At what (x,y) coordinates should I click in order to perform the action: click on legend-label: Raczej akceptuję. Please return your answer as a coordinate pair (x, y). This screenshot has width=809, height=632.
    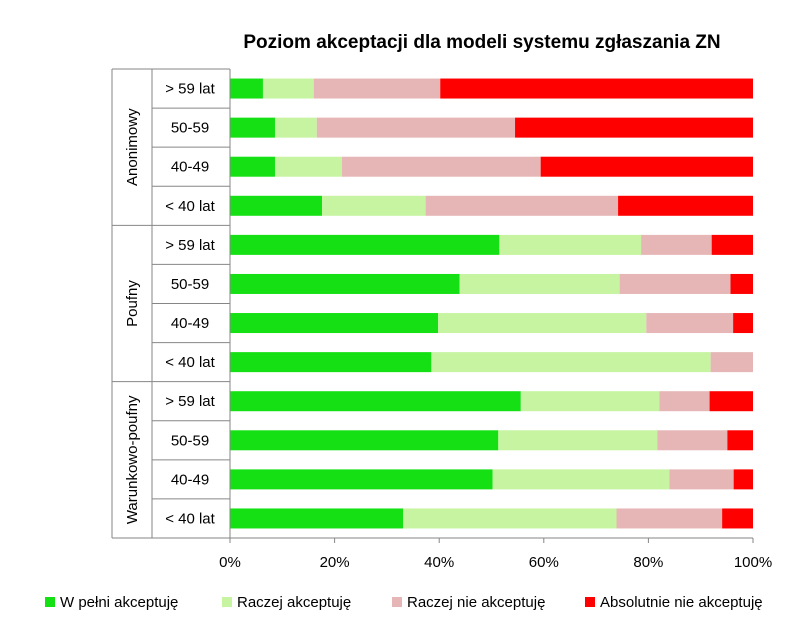
    Looking at the image, I should click on (294, 602).